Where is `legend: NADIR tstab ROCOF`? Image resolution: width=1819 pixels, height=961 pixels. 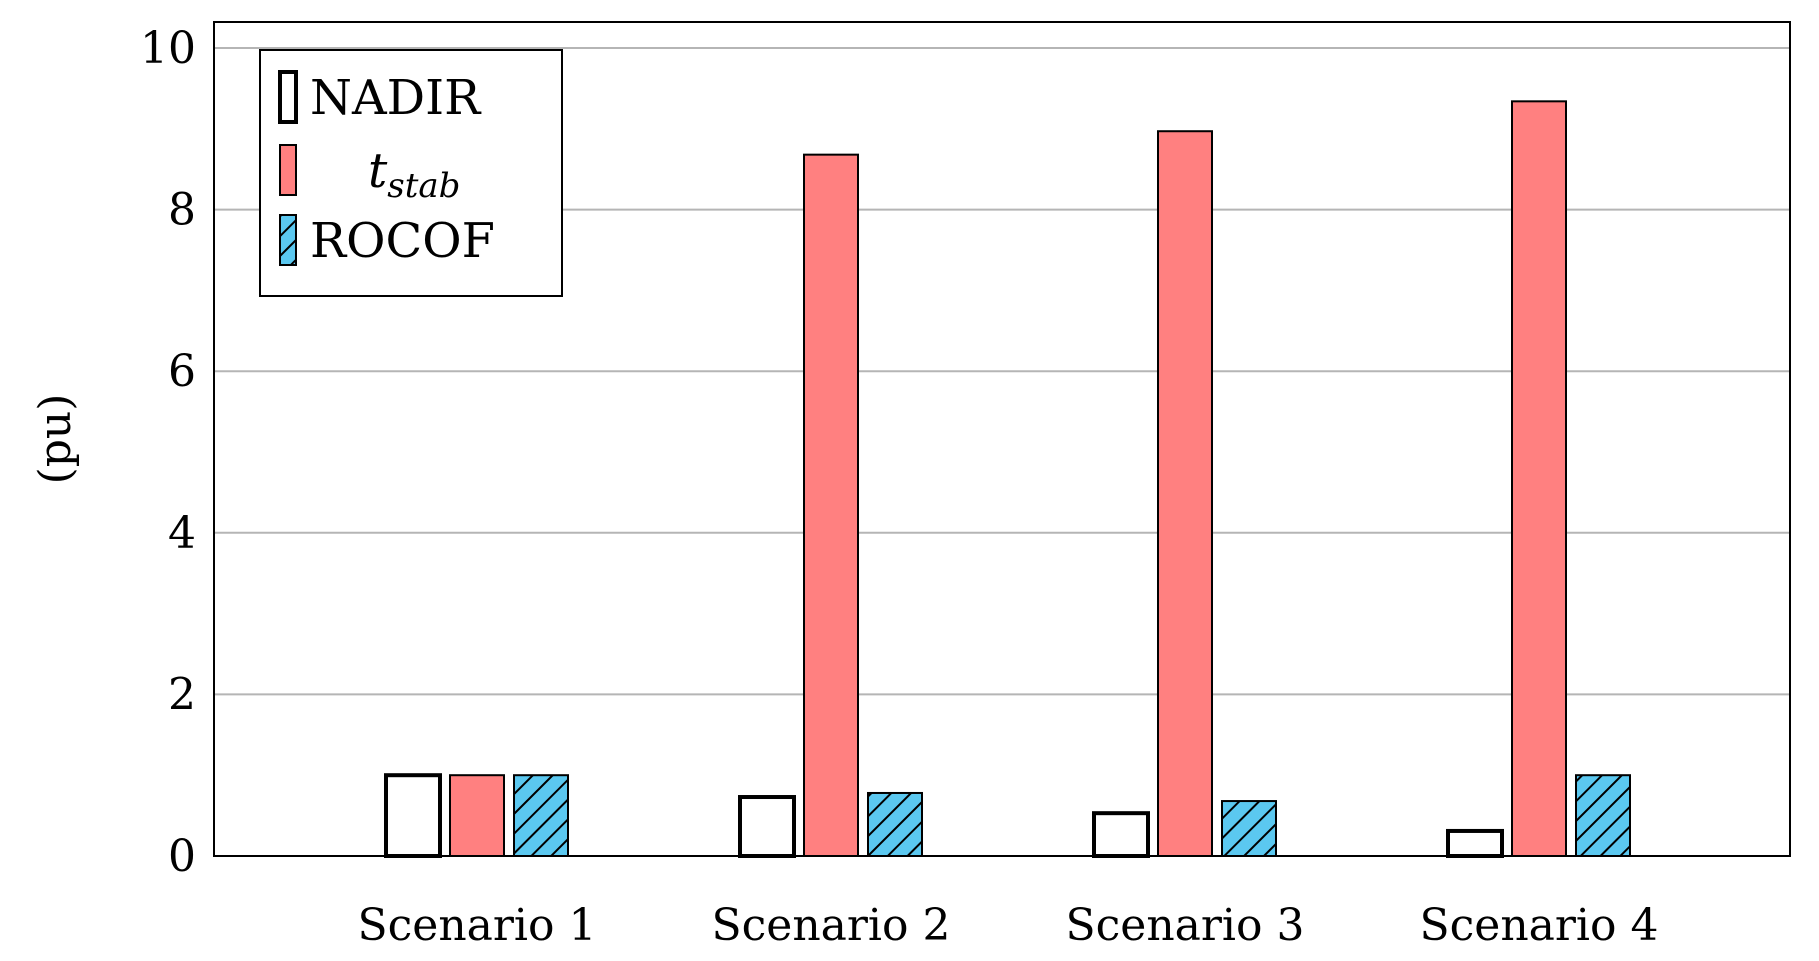 legend: NADIR tstab ROCOF is located at coordinates (411, 173).